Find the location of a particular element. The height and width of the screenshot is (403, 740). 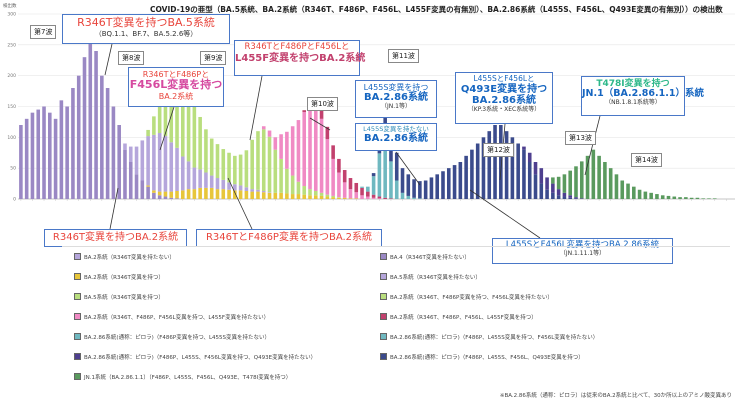

bar-segment-s4-w54 is located at coordinates (333, 177).